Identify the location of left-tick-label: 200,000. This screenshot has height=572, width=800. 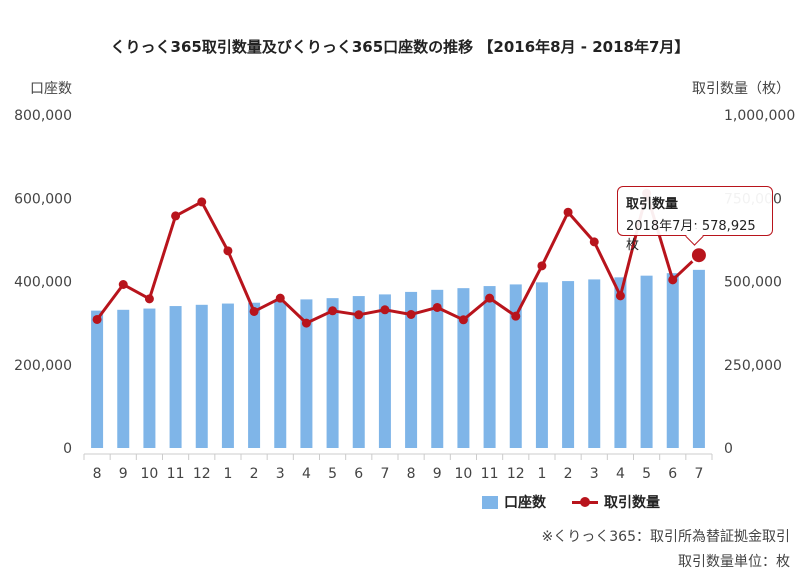
(43, 366).